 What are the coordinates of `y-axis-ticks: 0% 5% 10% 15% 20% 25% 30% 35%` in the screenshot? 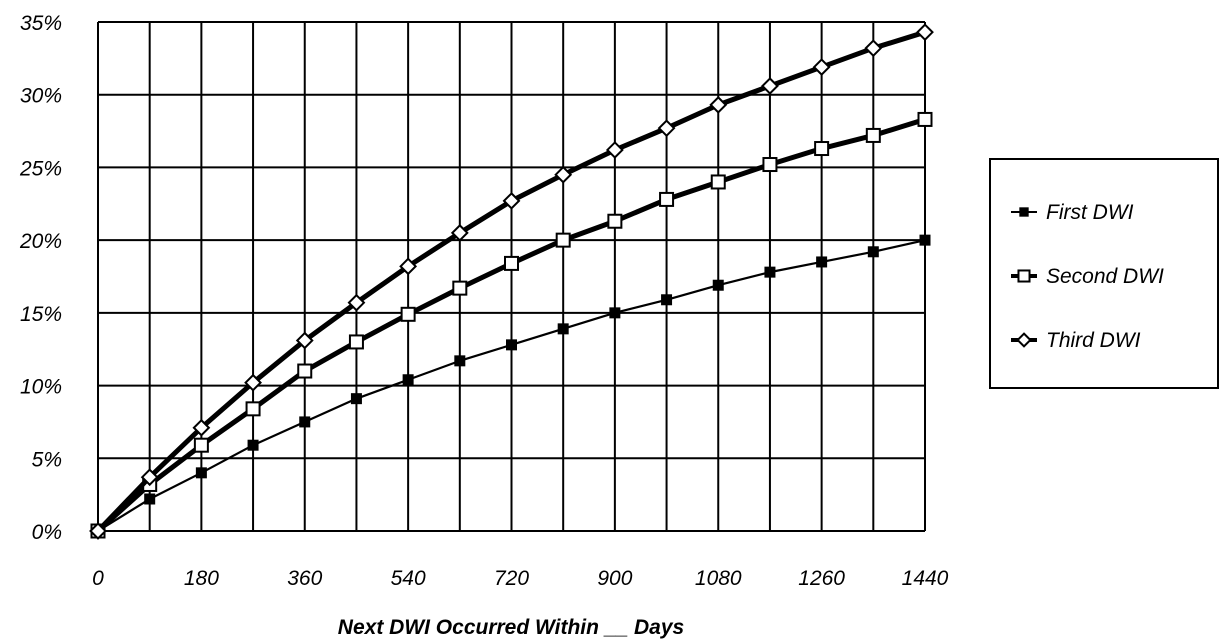 It's located at (40, 278).